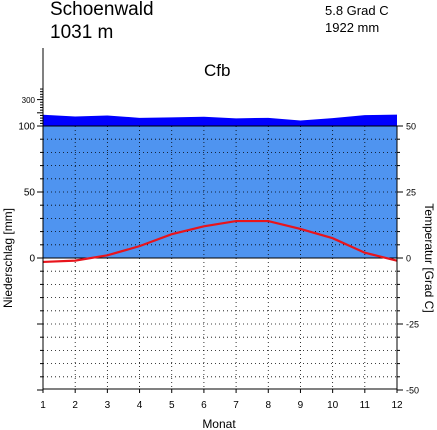 The height and width of the screenshot is (430, 437). I want to click on station-elevation: 1031 m, so click(81, 32).